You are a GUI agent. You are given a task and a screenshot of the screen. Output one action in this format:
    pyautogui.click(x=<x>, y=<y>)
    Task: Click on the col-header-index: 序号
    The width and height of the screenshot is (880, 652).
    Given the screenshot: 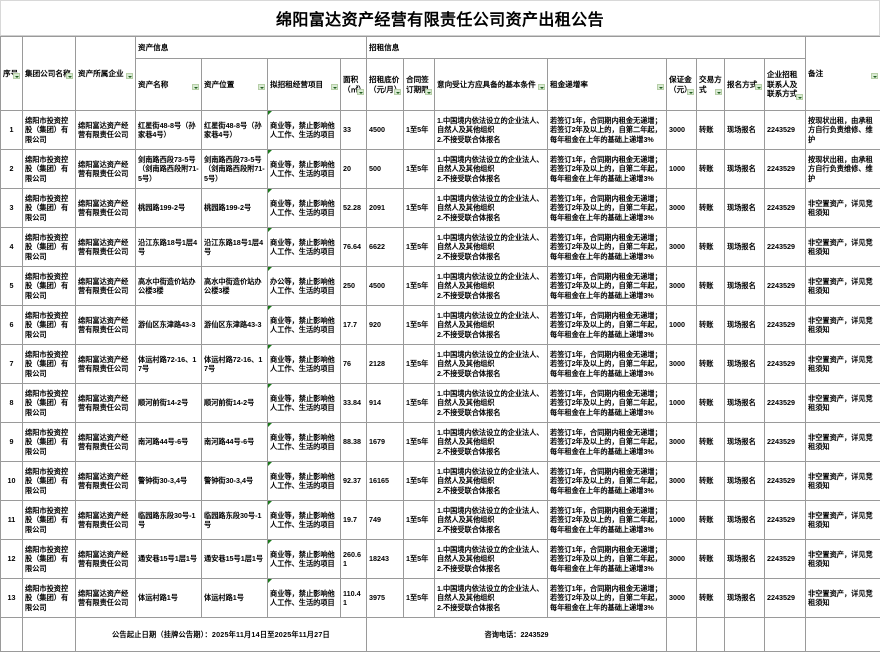 What is the action you would take?
    pyautogui.click(x=12, y=74)
    